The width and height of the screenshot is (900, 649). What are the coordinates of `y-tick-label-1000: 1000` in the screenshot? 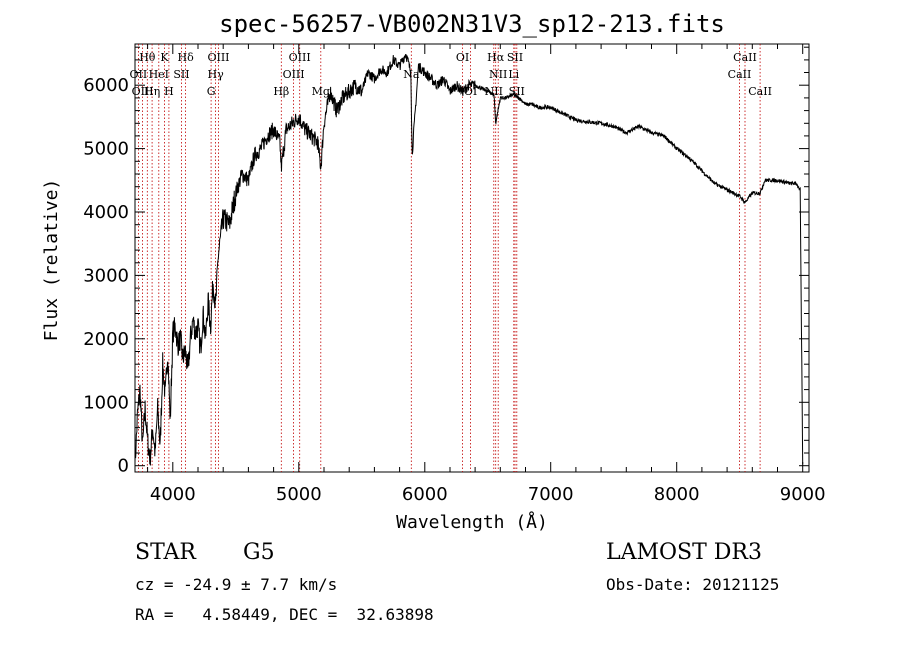 It's located at (106, 402).